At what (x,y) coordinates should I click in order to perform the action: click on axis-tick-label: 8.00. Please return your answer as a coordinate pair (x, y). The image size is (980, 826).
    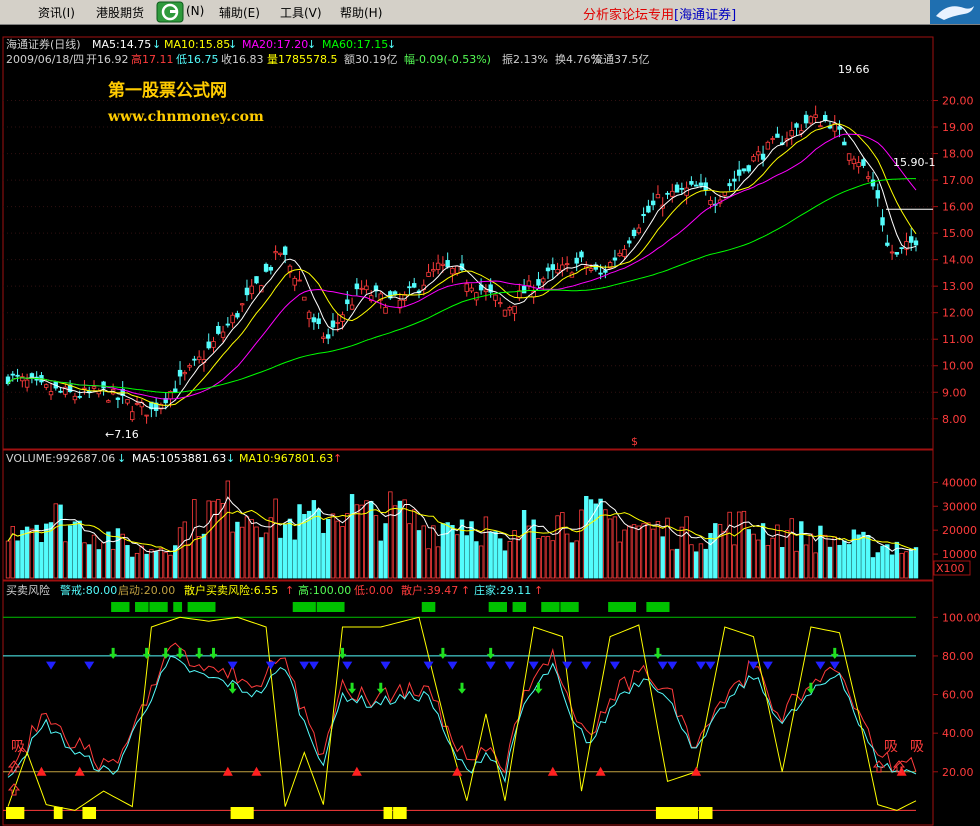
    Looking at the image, I should click on (954, 419).